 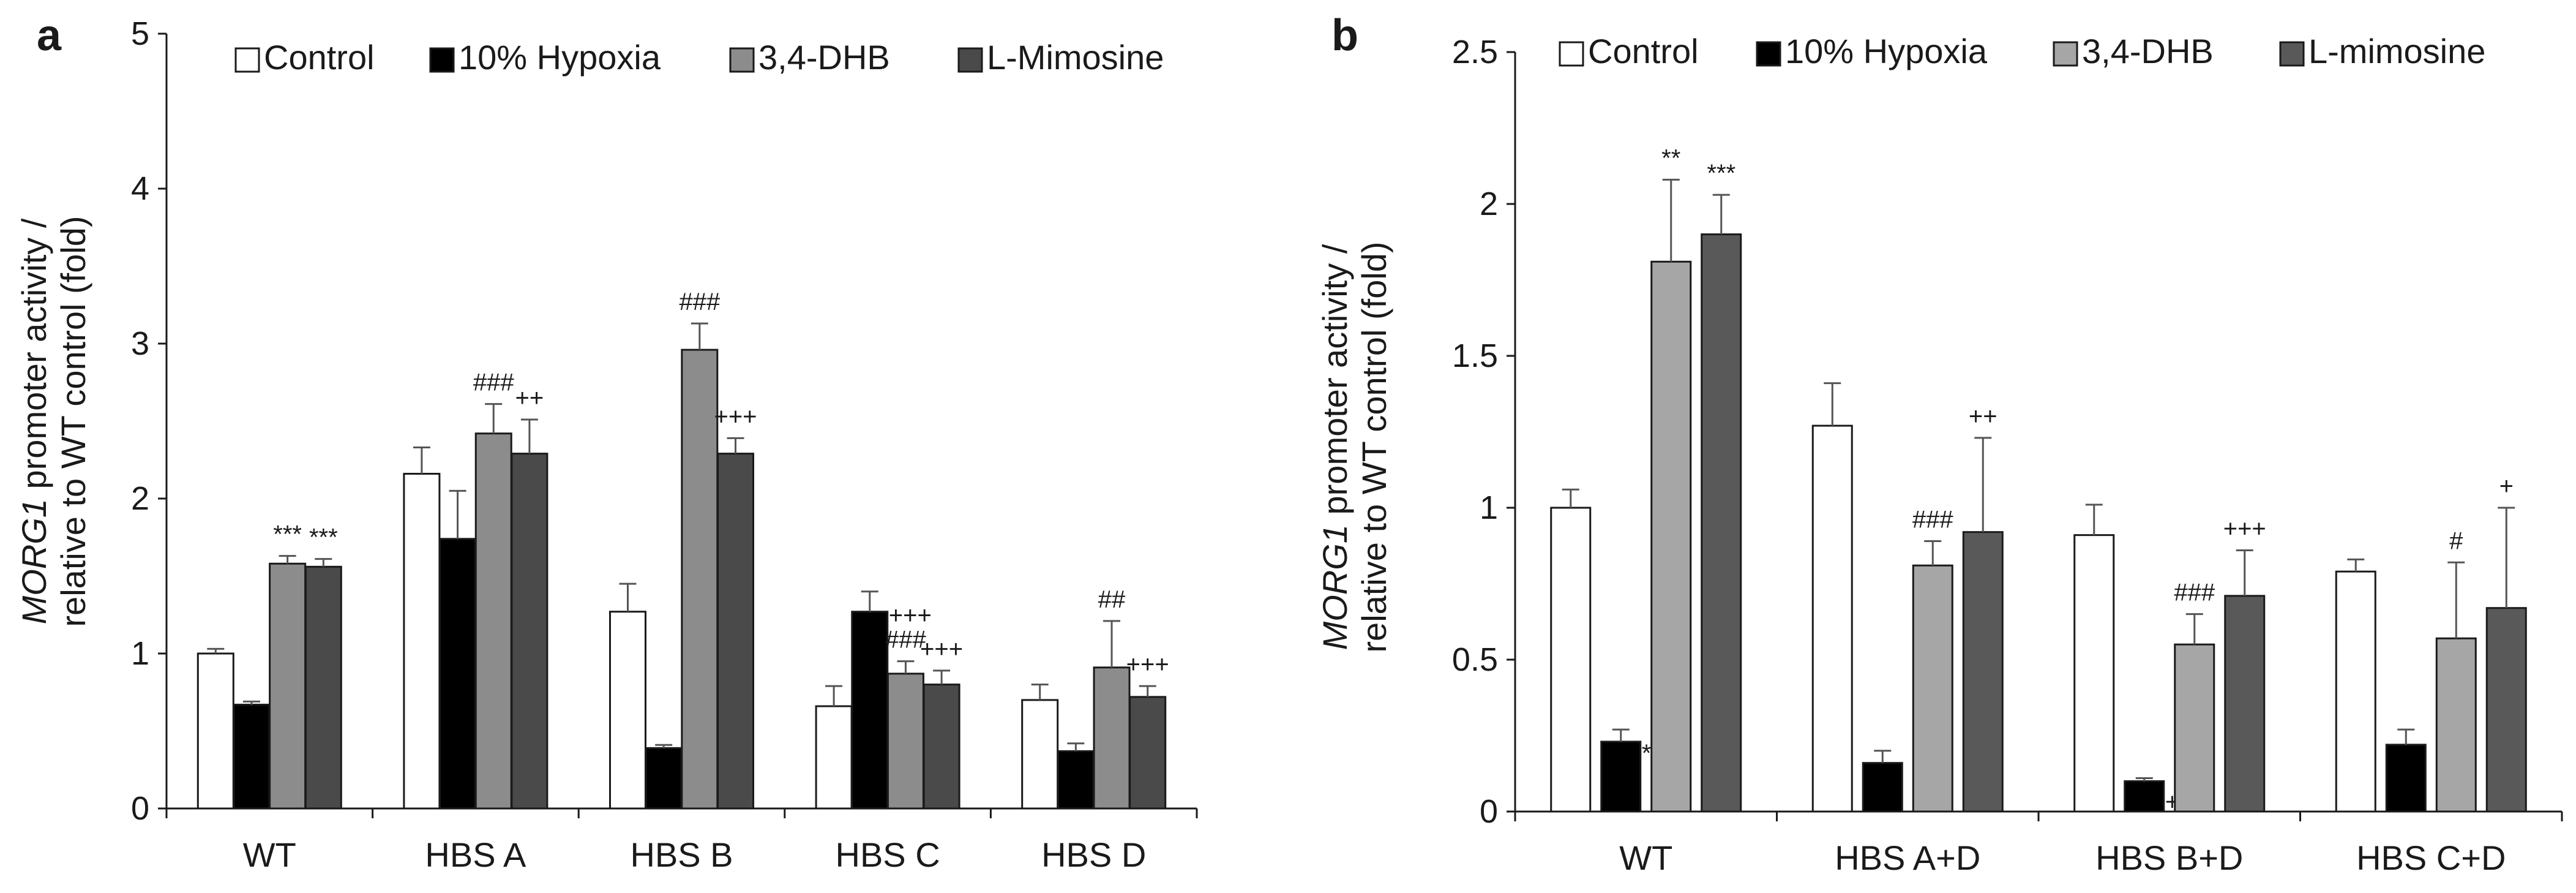 What do you see at coordinates (681, 854) in the screenshot?
I see `category-label: HBS B` at bounding box center [681, 854].